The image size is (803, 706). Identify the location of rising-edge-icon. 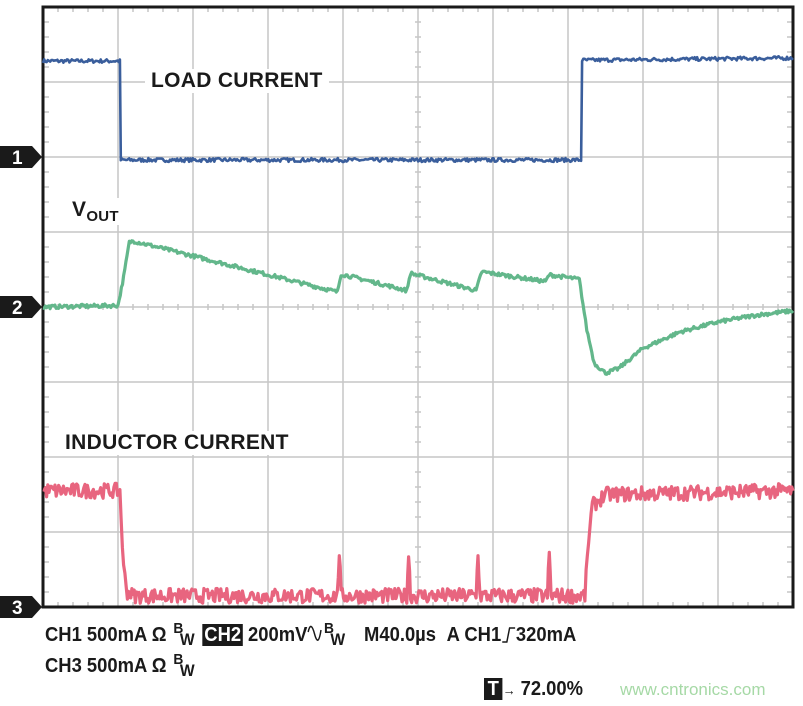
(508, 635).